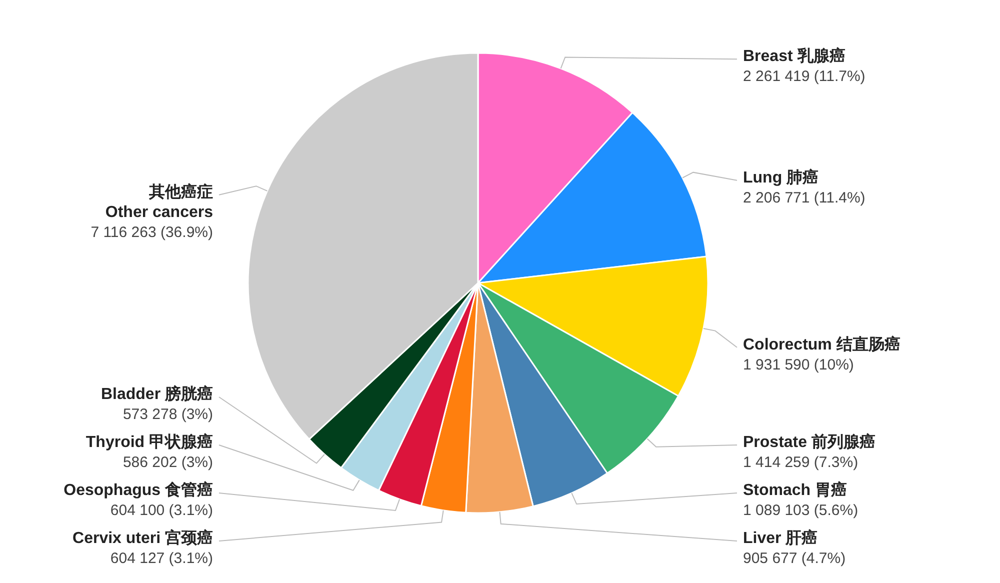  What do you see at coordinates (804, 197) in the screenshot?
I see `data-label: 2 206 771 (11.4%)` at bounding box center [804, 197].